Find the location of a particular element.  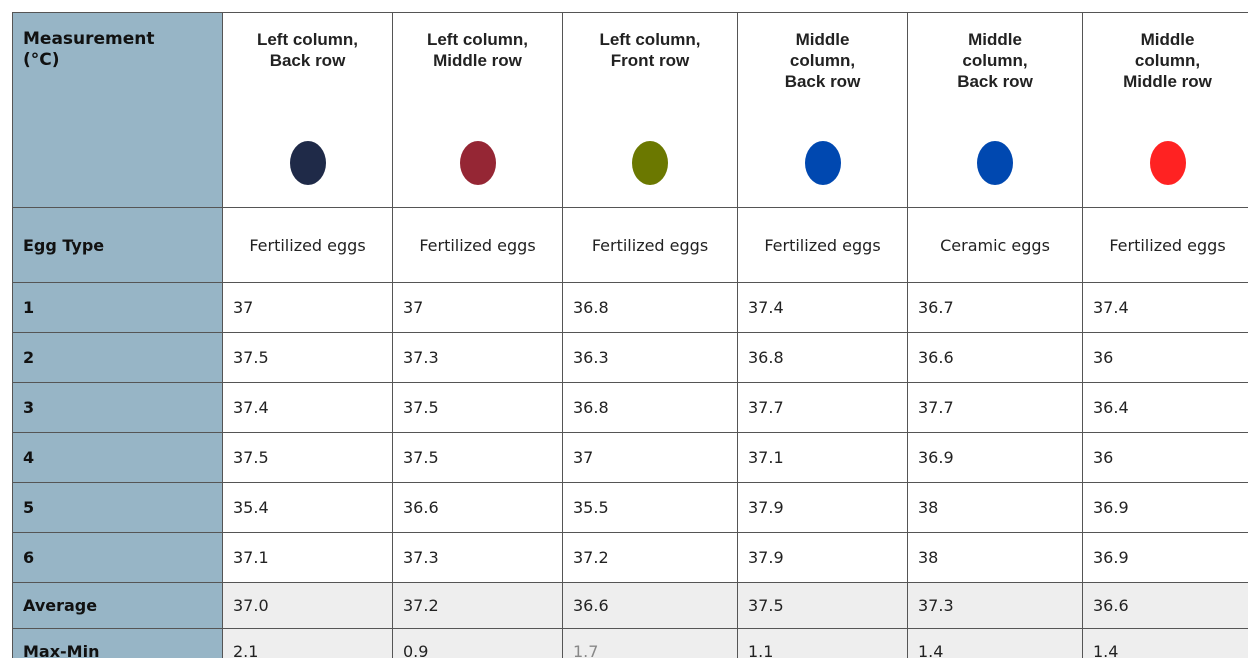

column-header: Left column, Middle row is located at coordinates (477, 110).